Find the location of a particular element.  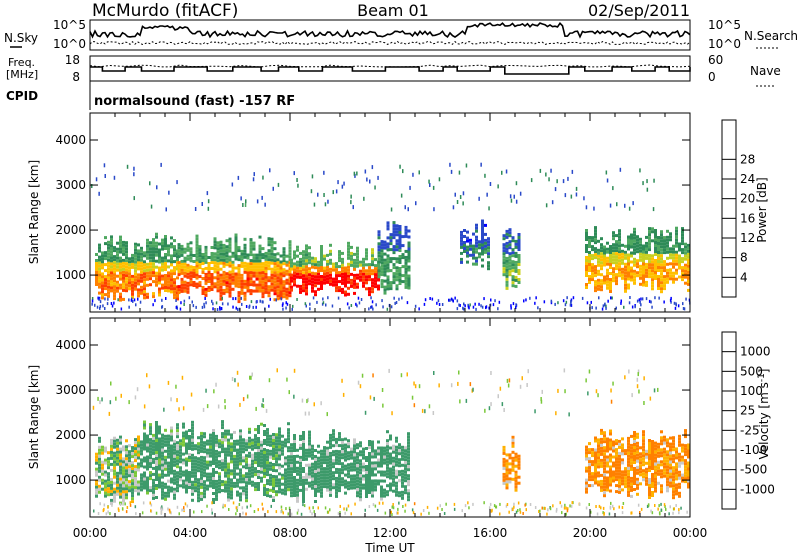

noise-search-label: N.Search is located at coordinates (771, 36).